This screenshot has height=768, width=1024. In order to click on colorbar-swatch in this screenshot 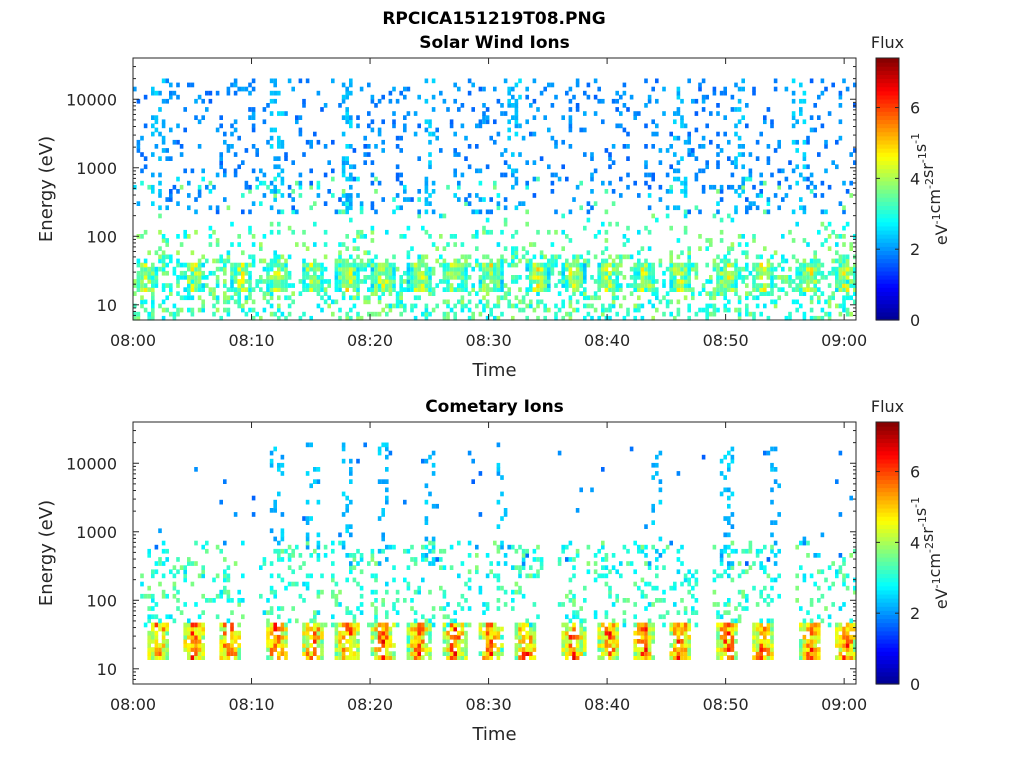, I will do `click(887, 64)`.